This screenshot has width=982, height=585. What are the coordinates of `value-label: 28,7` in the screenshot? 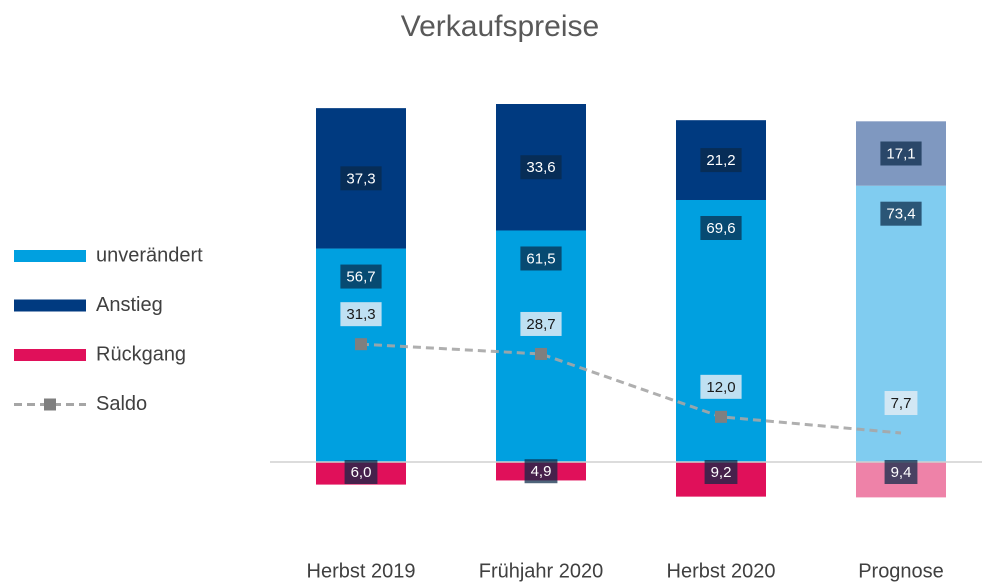 It's located at (540, 324).